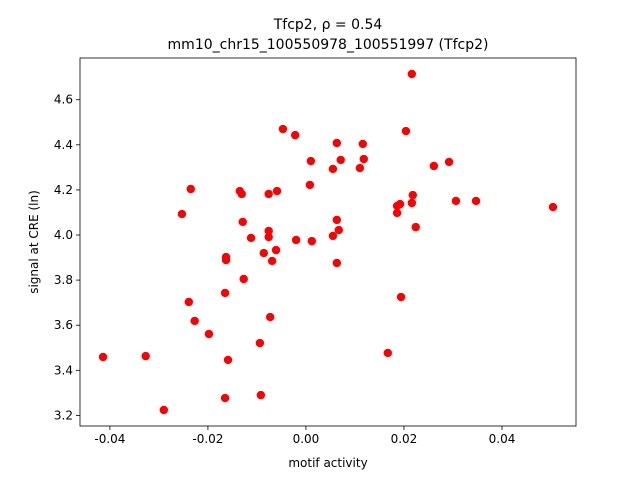 The image size is (640, 480). Describe the element at coordinates (63, 415) in the screenshot. I see `y-tick-label: 3.2` at that location.